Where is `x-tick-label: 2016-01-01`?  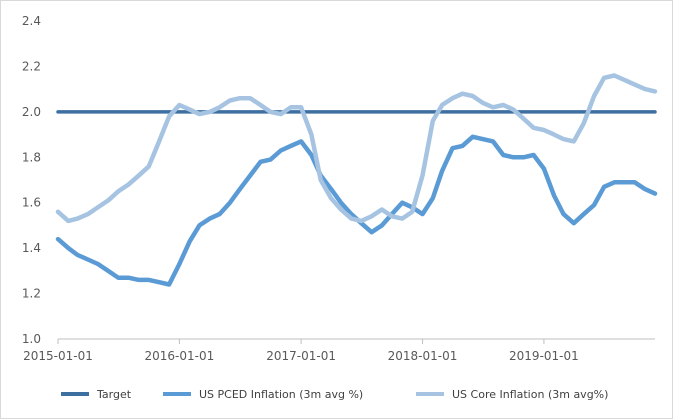 x-tick-label: 2016-01-01 is located at coordinates (180, 356).